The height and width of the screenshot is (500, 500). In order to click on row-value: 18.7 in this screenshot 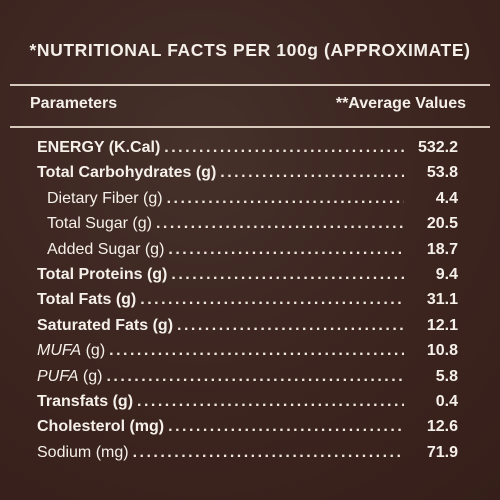, I will do `click(442, 249)`.